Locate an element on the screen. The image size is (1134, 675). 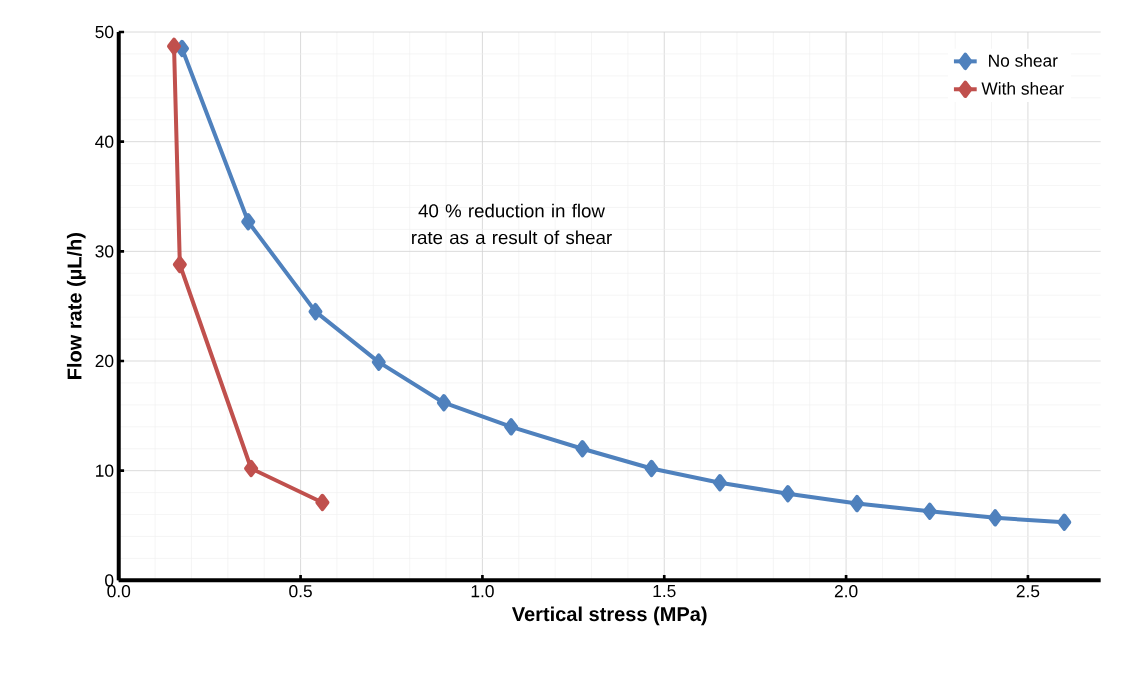
annotation: 40 % reduction in flow rate as a result of shear is located at coordinates (512, 224).